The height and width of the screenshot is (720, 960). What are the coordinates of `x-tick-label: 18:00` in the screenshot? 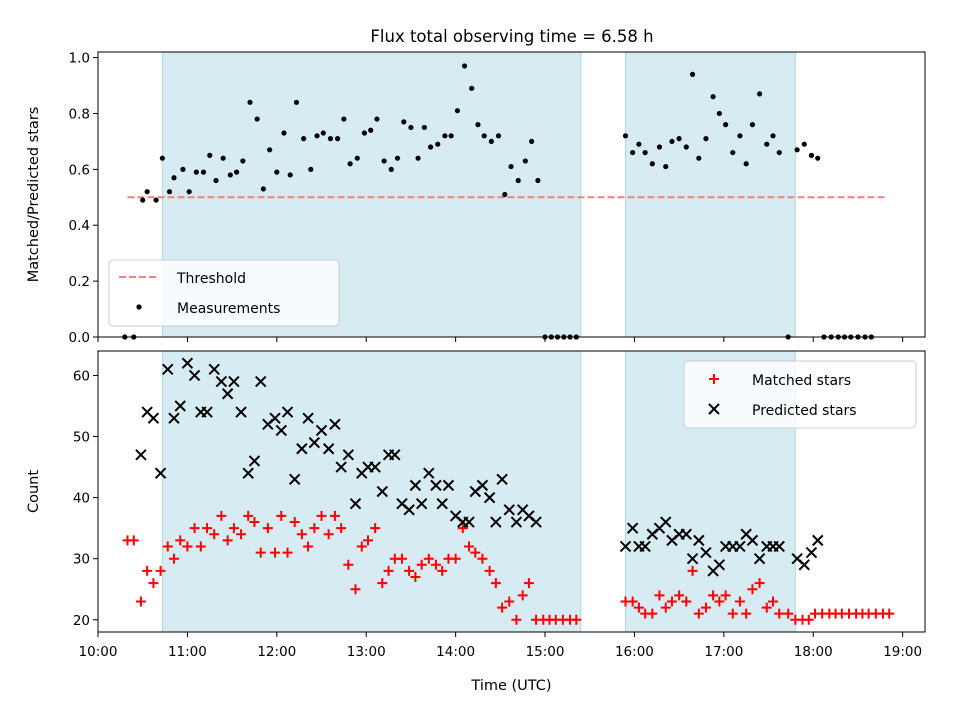 It's located at (813, 652).